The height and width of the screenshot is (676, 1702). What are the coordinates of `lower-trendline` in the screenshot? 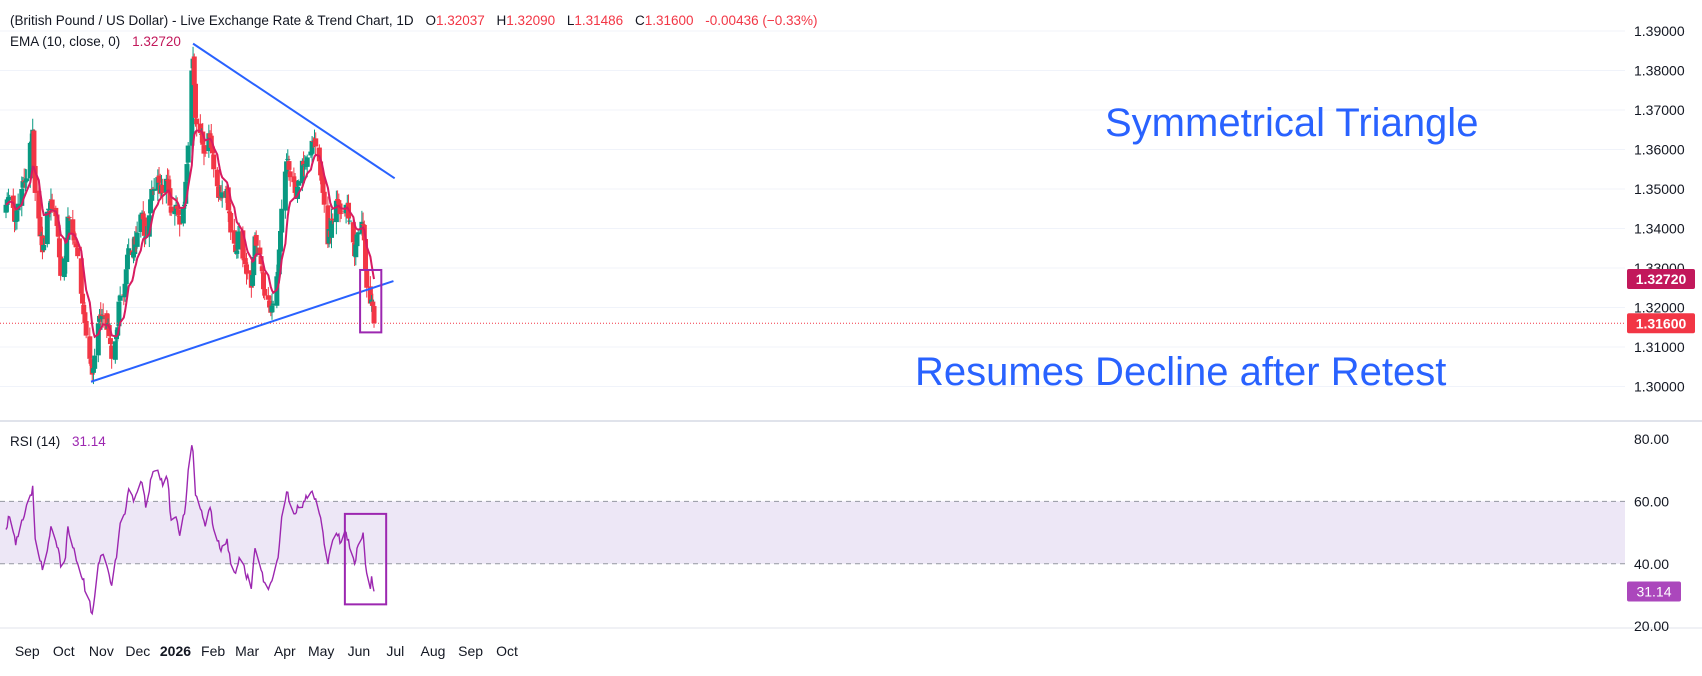 It's located at (242, 331).